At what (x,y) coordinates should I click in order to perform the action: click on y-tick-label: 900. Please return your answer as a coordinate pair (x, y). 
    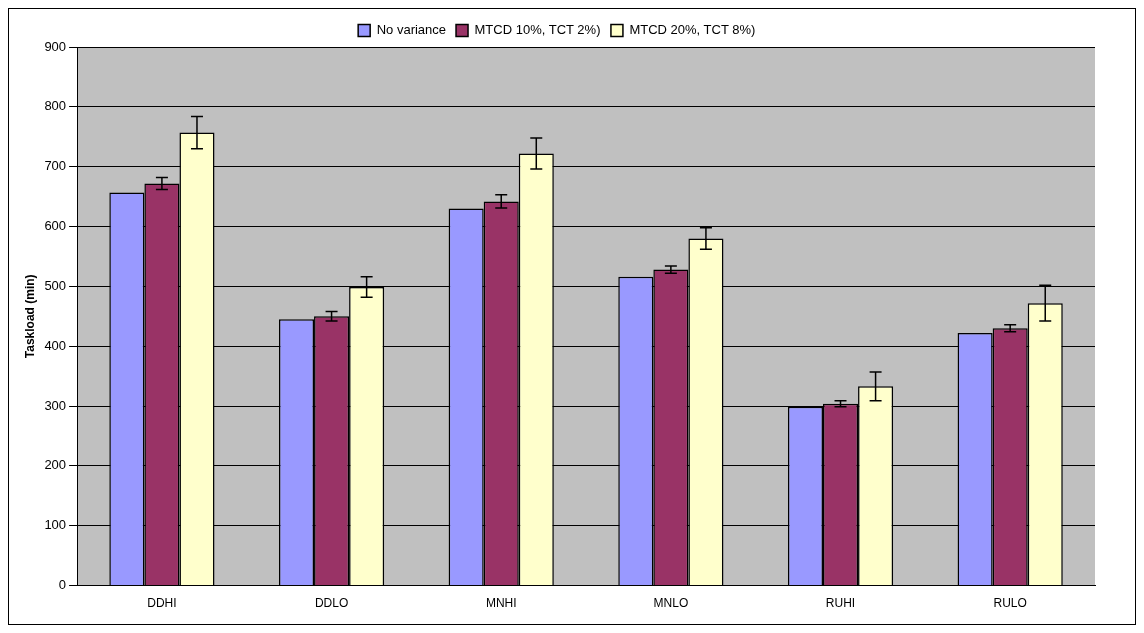
    Looking at the image, I should click on (55, 46).